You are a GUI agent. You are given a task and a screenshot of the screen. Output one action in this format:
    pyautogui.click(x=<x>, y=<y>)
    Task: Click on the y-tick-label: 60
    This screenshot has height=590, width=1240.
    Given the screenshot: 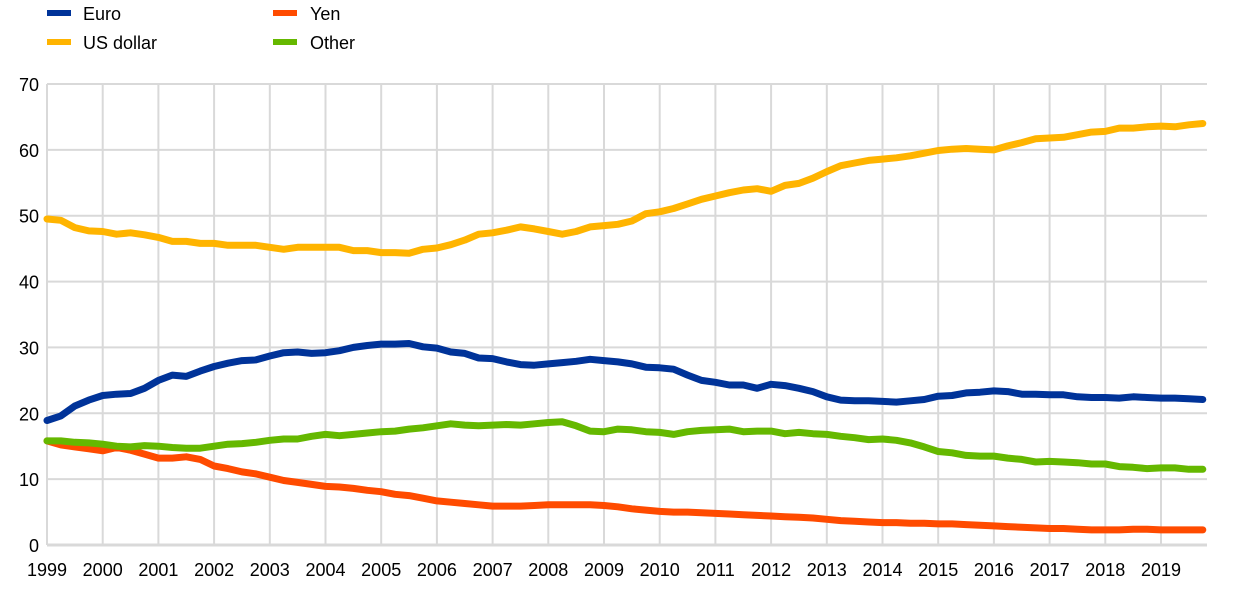 What is the action you would take?
    pyautogui.click(x=29, y=151)
    